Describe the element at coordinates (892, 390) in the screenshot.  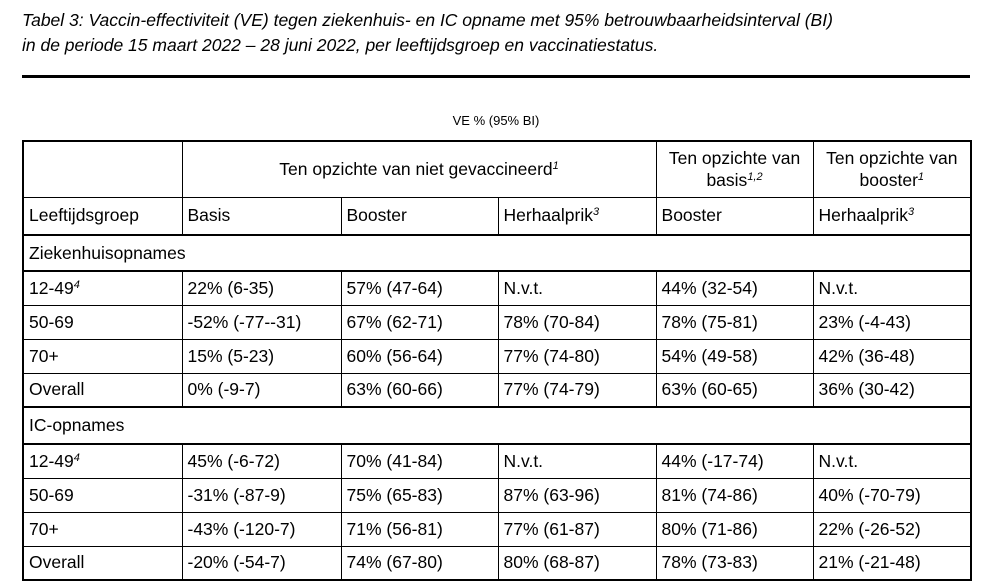
I see `ve-cell: 36% (30-42)` at that location.